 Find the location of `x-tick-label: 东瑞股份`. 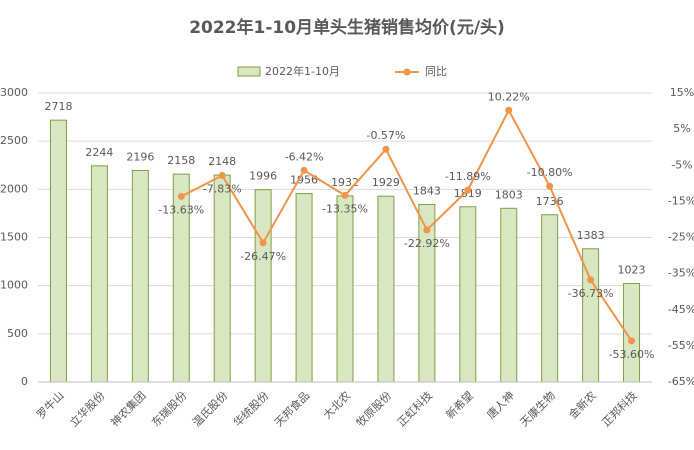

x-tick-label: 东瑞股份 is located at coordinates (168, 408).